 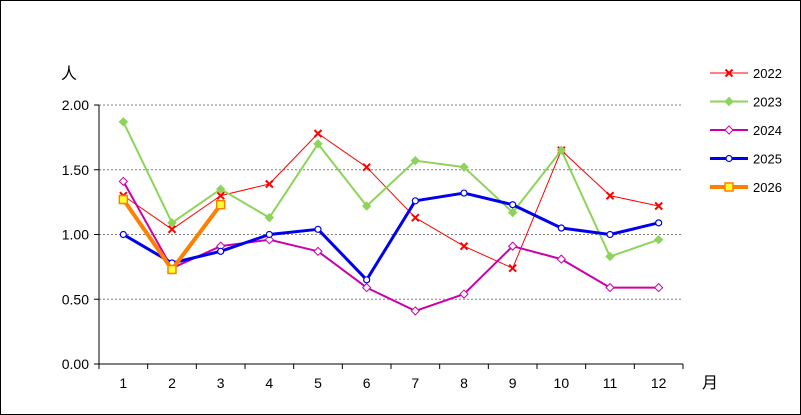 I want to click on y-tick-label: 1.00, so click(x=75, y=235).